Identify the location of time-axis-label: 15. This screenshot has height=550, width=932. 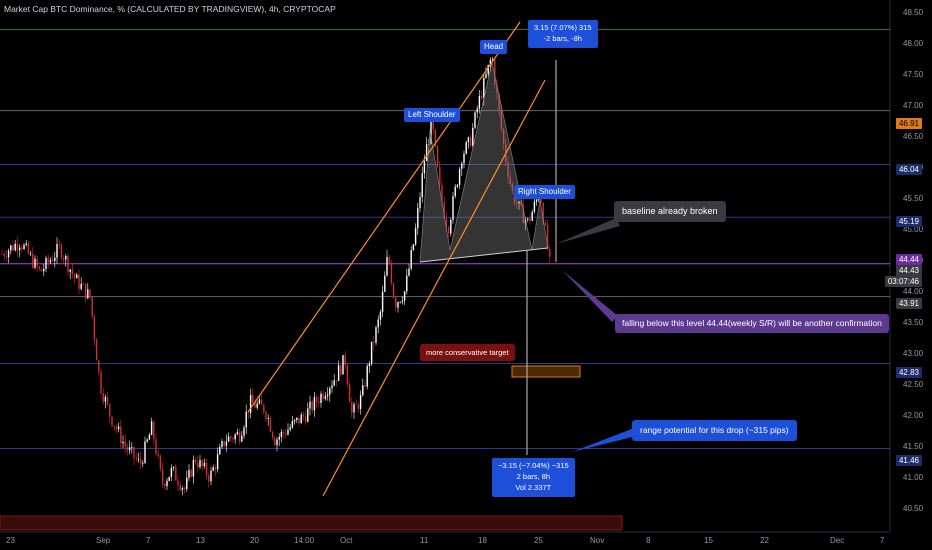
(708, 540).